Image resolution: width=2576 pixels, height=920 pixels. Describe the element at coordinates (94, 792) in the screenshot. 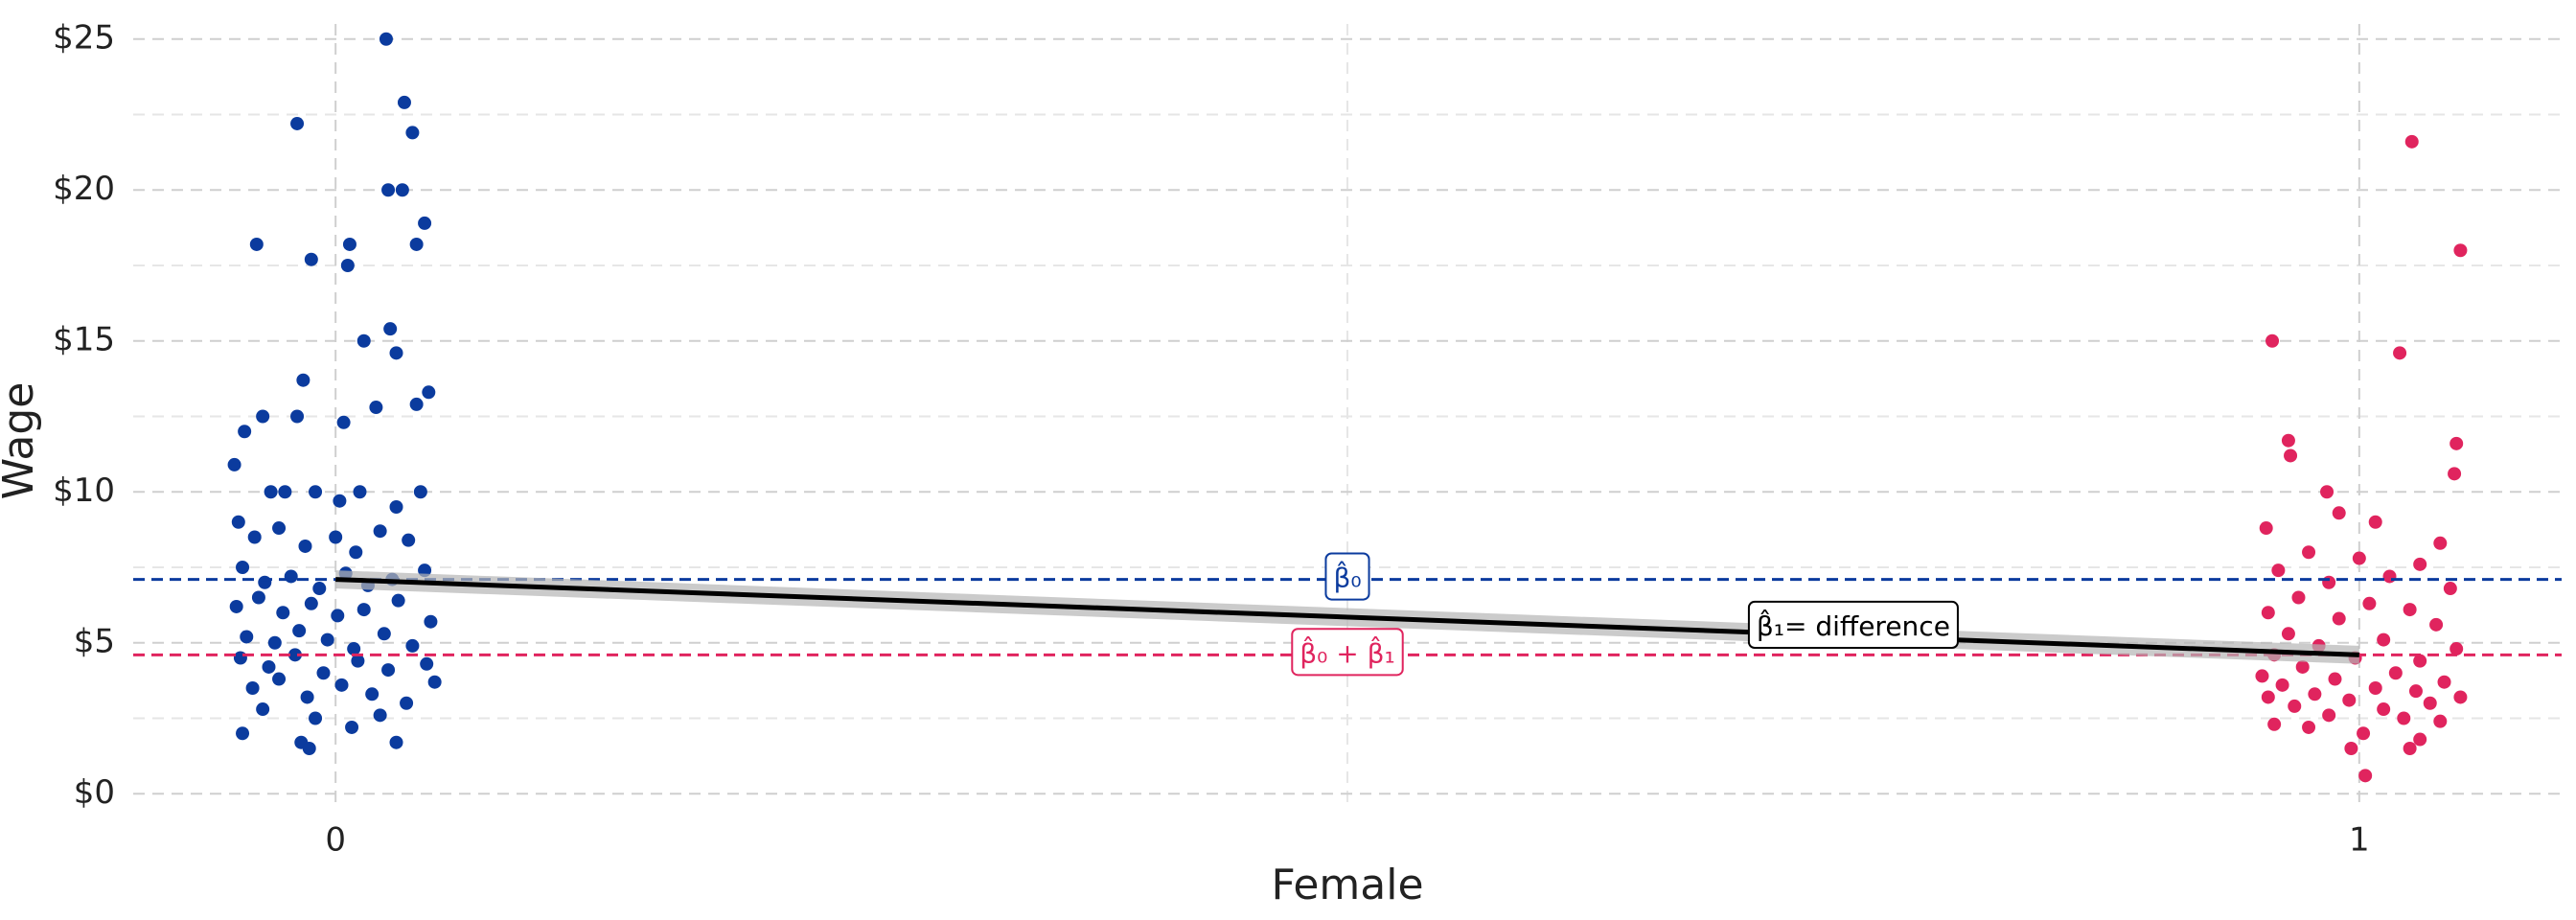

I see `y-tick-label: $0` at that location.